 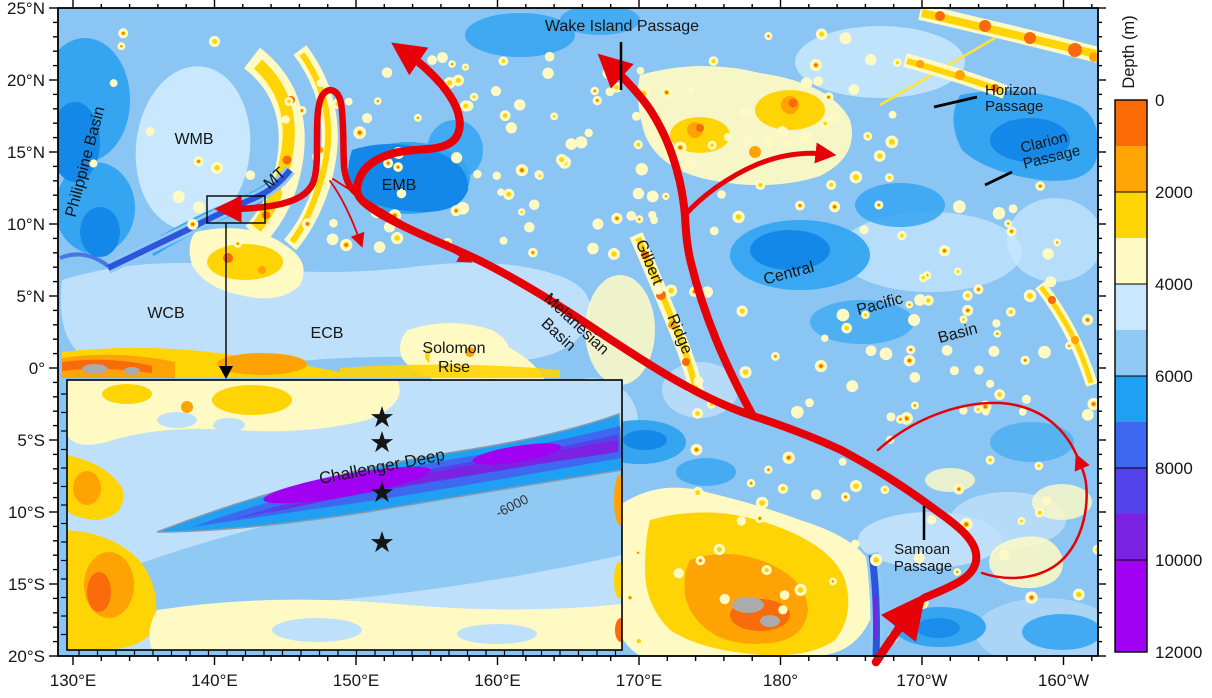 I want to click on station-star-1: ★, so click(x=382, y=418).